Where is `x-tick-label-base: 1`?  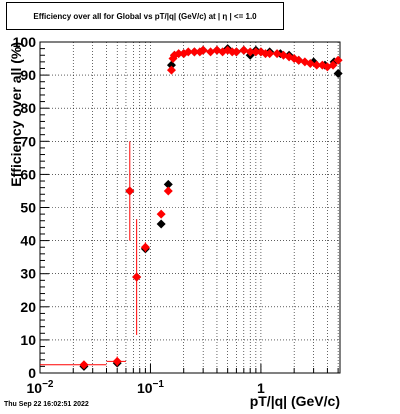
x-tick-label-base: 1 is located at coordinates (261, 388).